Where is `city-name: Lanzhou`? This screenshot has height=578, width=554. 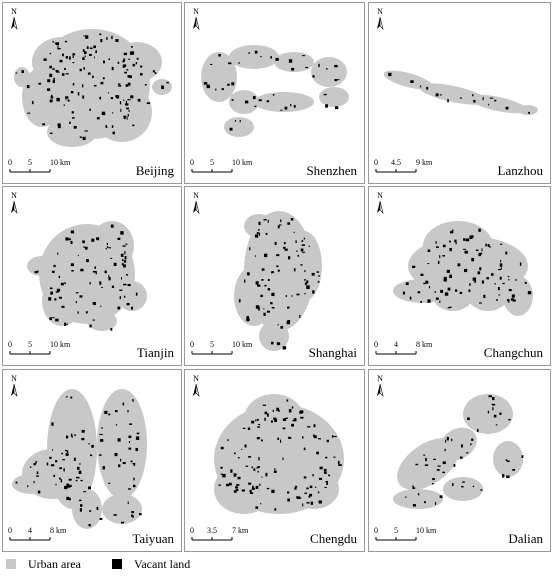 city-name: Lanzhou is located at coordinates (521, 170).